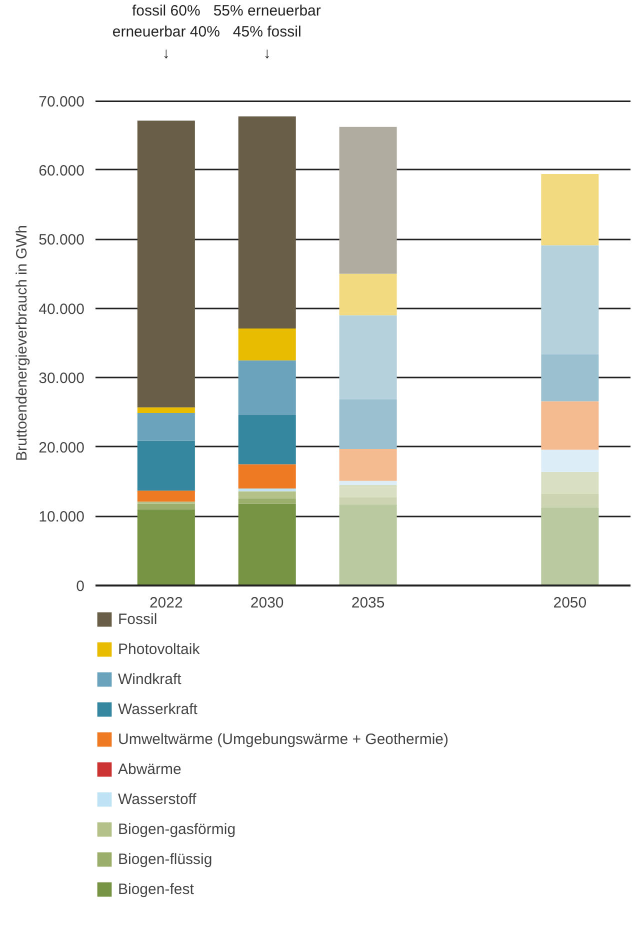  What do you see at coordinates (61, 379) in the screenshot?
I see `y-tick-label: 30.000` at bounding box center [61, 379].